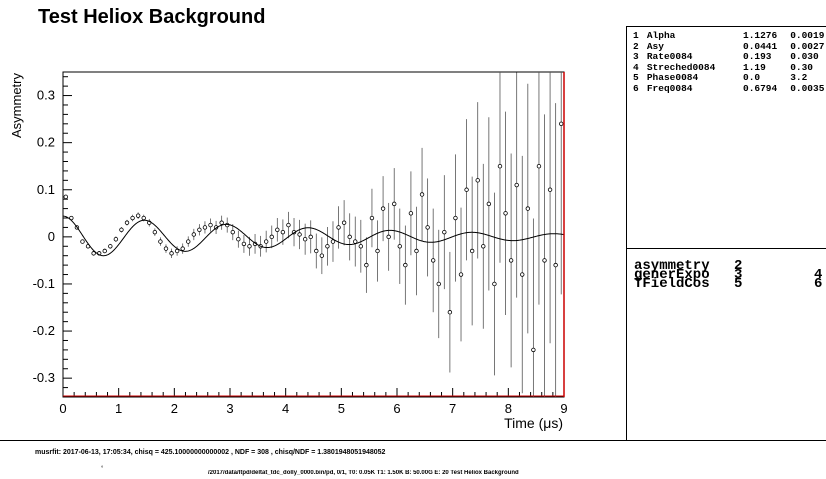 Image resolution: width=826 pixels, height=479 pixels. What do you see at coordinates (760, 35) in the screenshot?
I see `param-value: 1.1276` at bounding box center [760, 35].